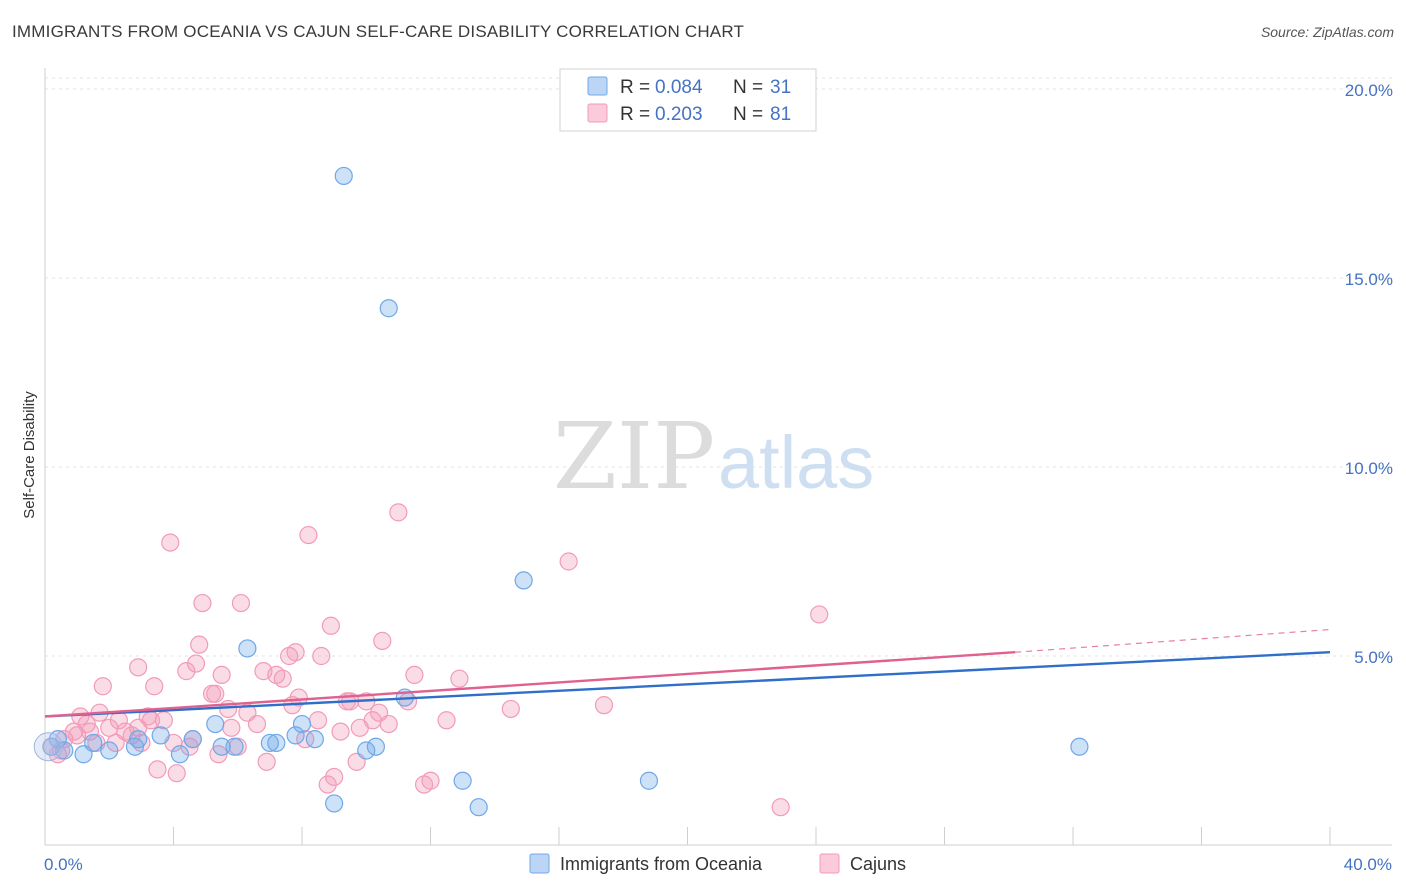 The image size is (1406, 892). I want to click on trend-line-cajuns, so click(530, 684).